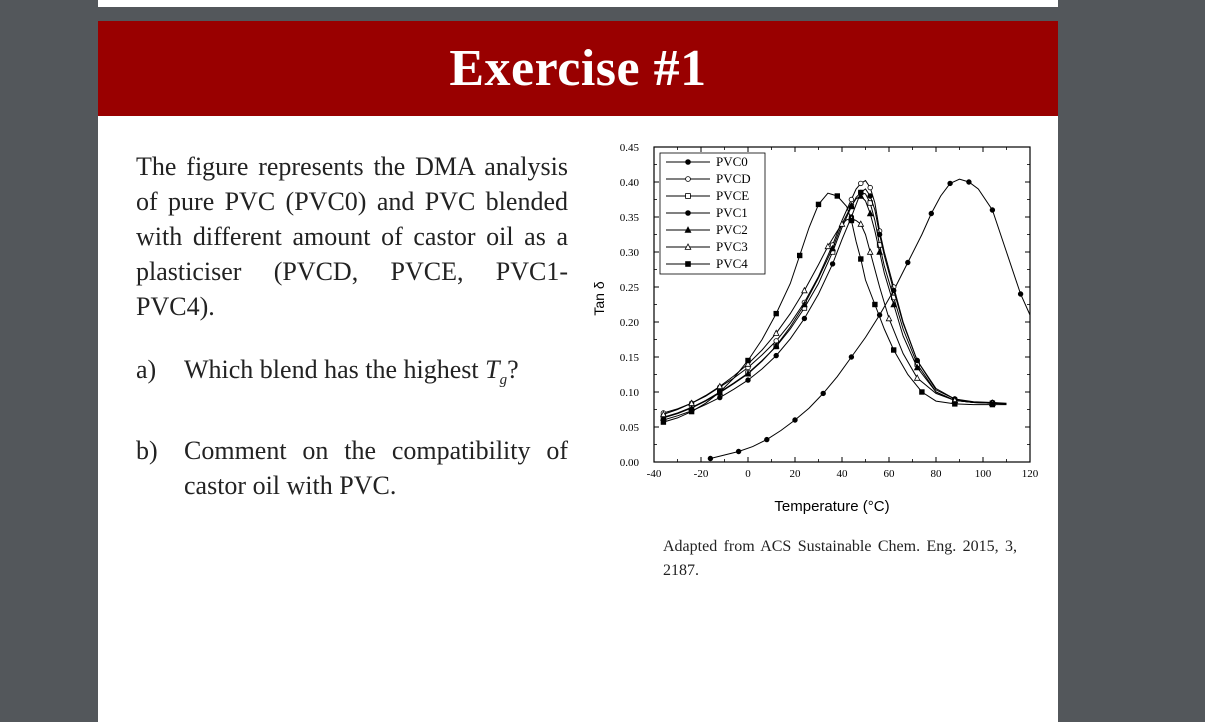  I want to click on legend-label-pvc4: PVC4, so click(732, 263).